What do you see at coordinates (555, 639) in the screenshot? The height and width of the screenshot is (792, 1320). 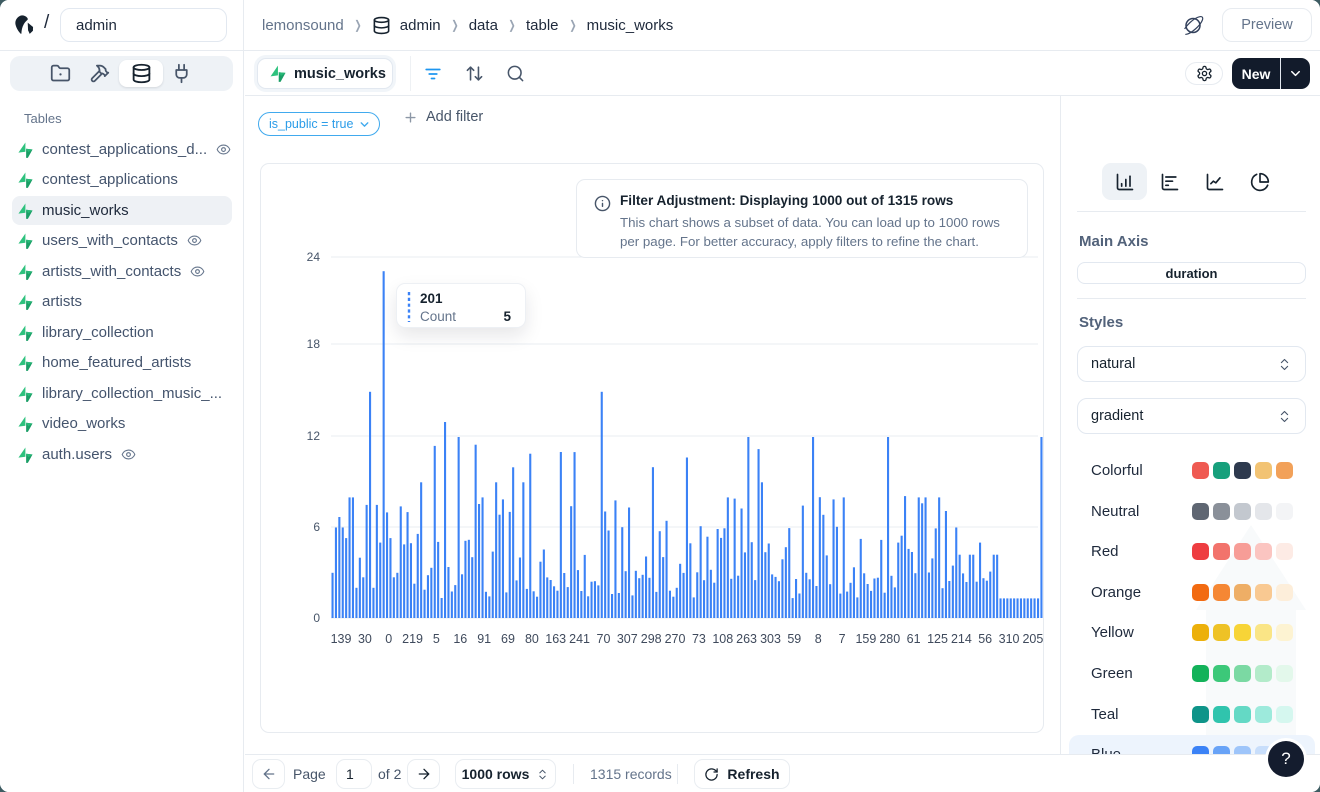 I see `svg-text: 163` at bounding box center [555, 639].